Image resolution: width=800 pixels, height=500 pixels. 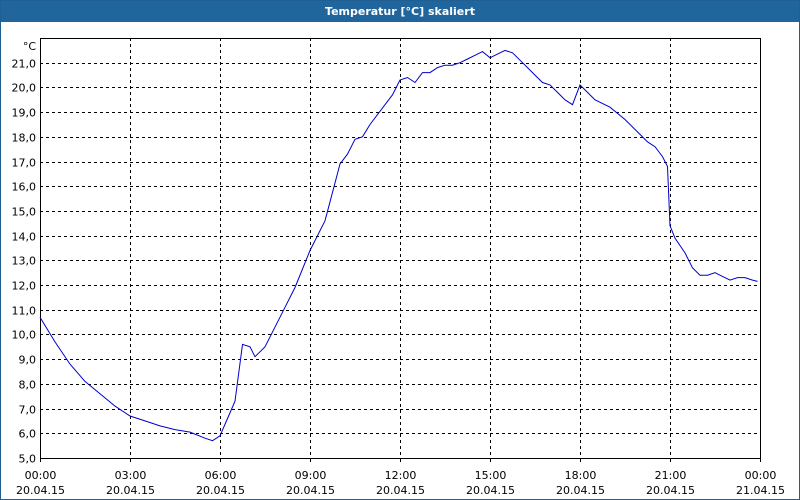 I want to click on y-tick-label: 12,0, so click(x=24, y=286).